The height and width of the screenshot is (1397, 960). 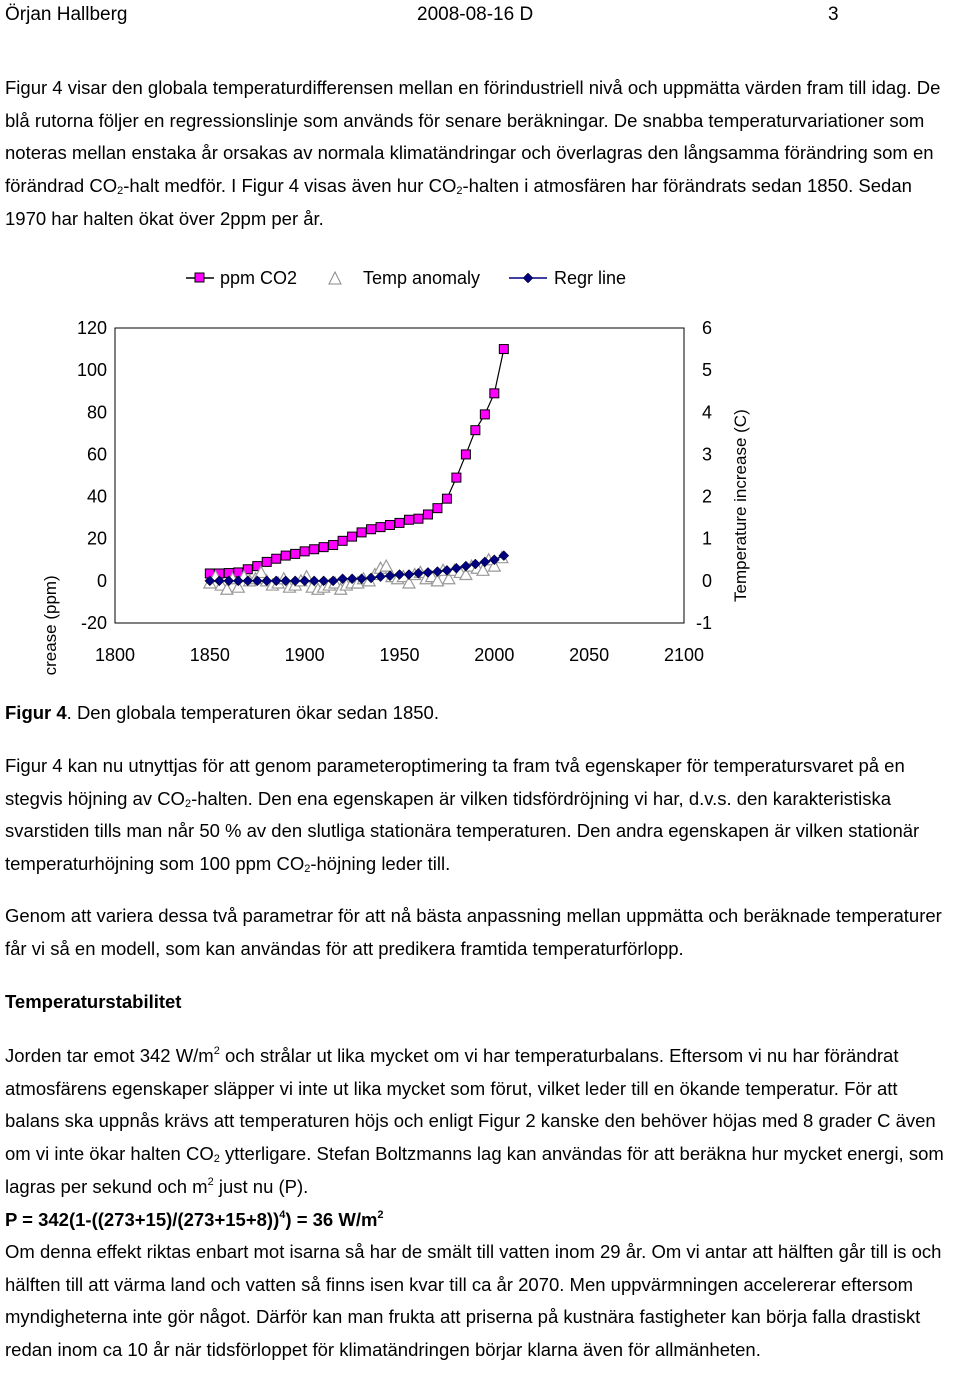 I want to click on left-tick-label: 100, so click(x=92, y=370).